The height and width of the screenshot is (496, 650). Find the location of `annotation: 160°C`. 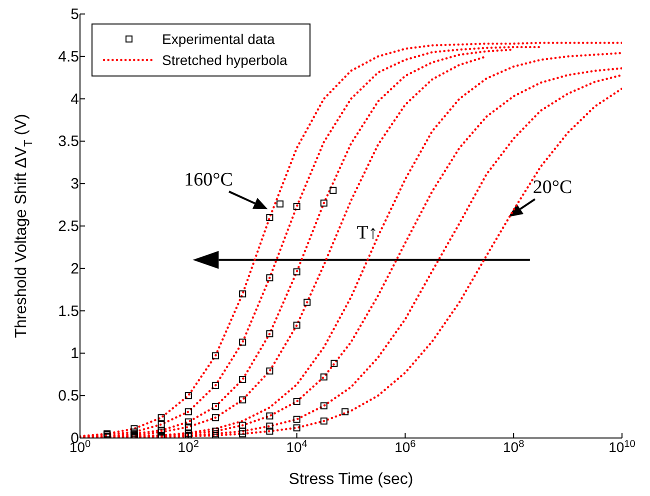

annotation: 160°C is located at coordinates (208, 180).